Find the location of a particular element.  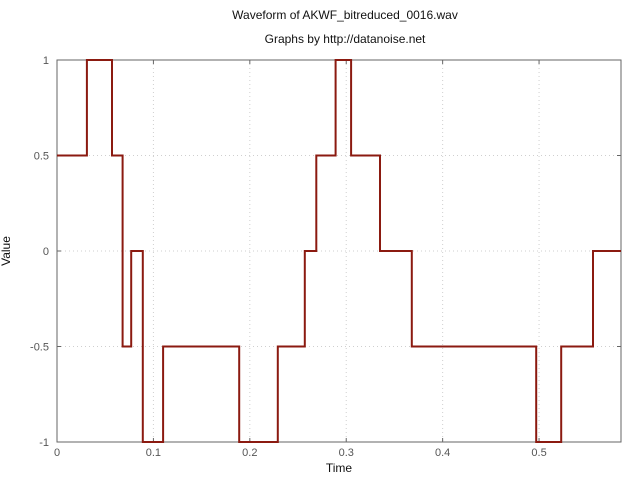

x-tick-label: 0 is located at coordinates (57, 453).